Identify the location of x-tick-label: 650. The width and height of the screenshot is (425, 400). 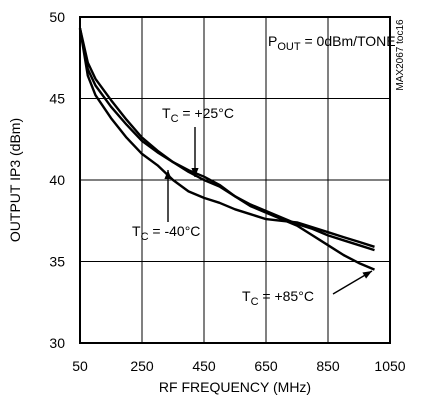
(266, 366).